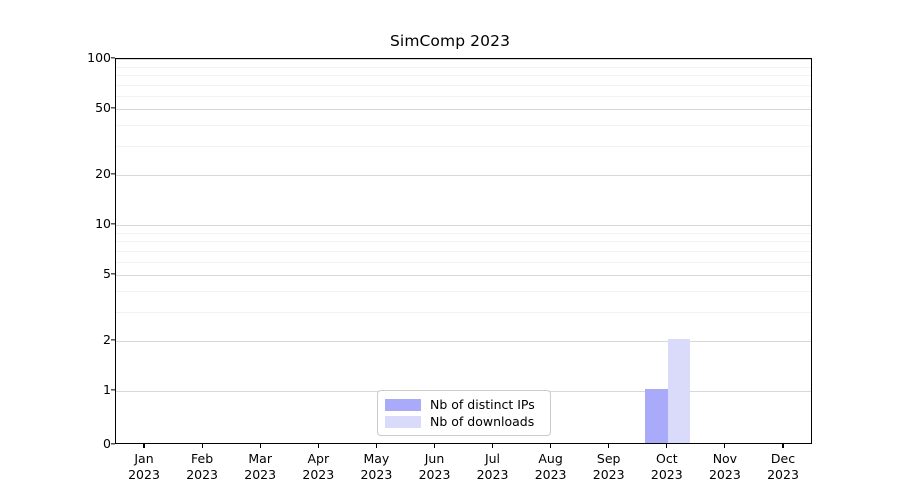 The image size is (900, 500). What do you see at coordinates (107, 389) in the screenshot?
I see `y-axis-tick-label: 1` at bounding box center [107, 389].